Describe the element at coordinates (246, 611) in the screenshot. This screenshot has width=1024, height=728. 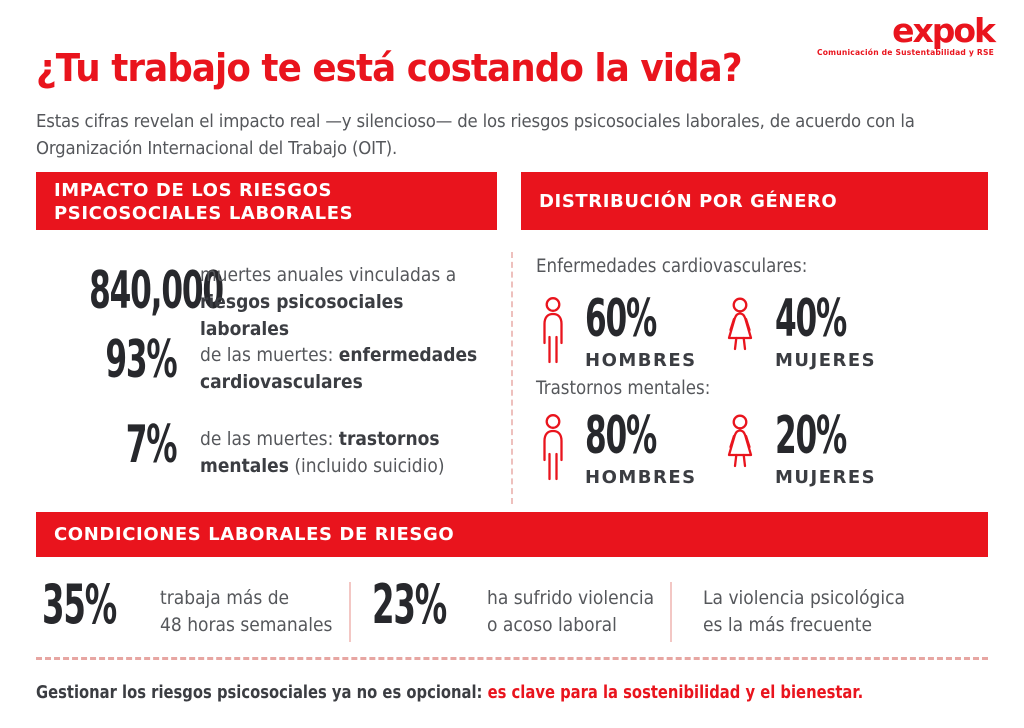
I see `stat-overwork-text: trabaja más de 48 horas semanales` at that location.